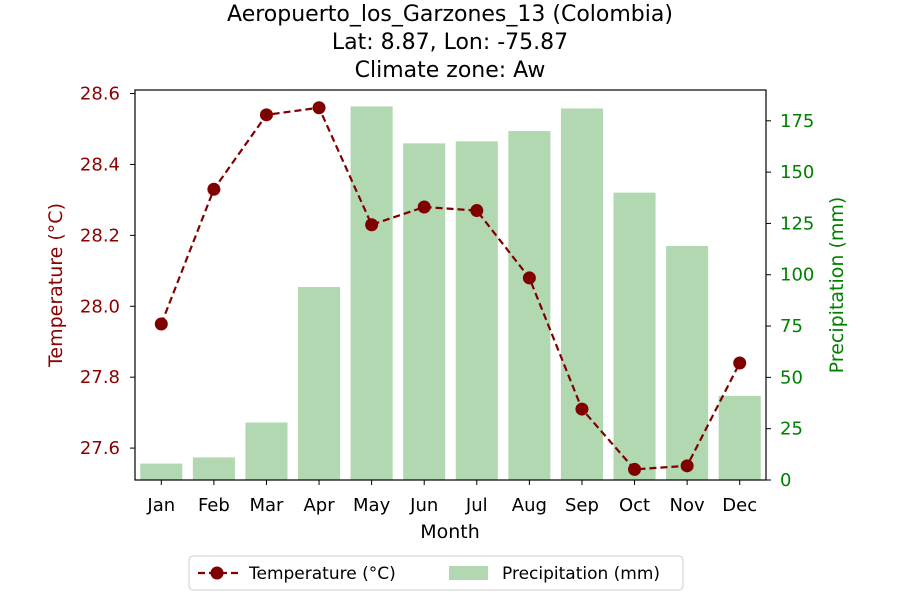 This screenshot has width=900, height=600. What do you see at coordinates (100, 306) in the screenshot?
I see `y-left-tick-label: 28.0` at bounding box center [100, 306].